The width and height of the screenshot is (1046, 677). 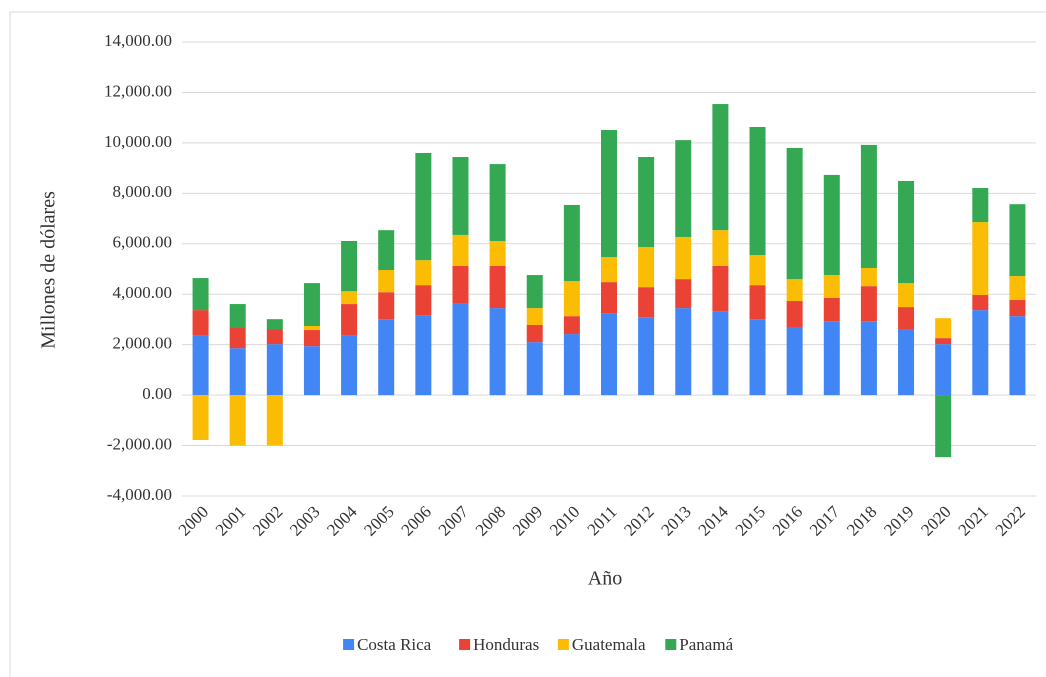 I want to click on x-tick-label: 2009, so click(x=527, y=520).